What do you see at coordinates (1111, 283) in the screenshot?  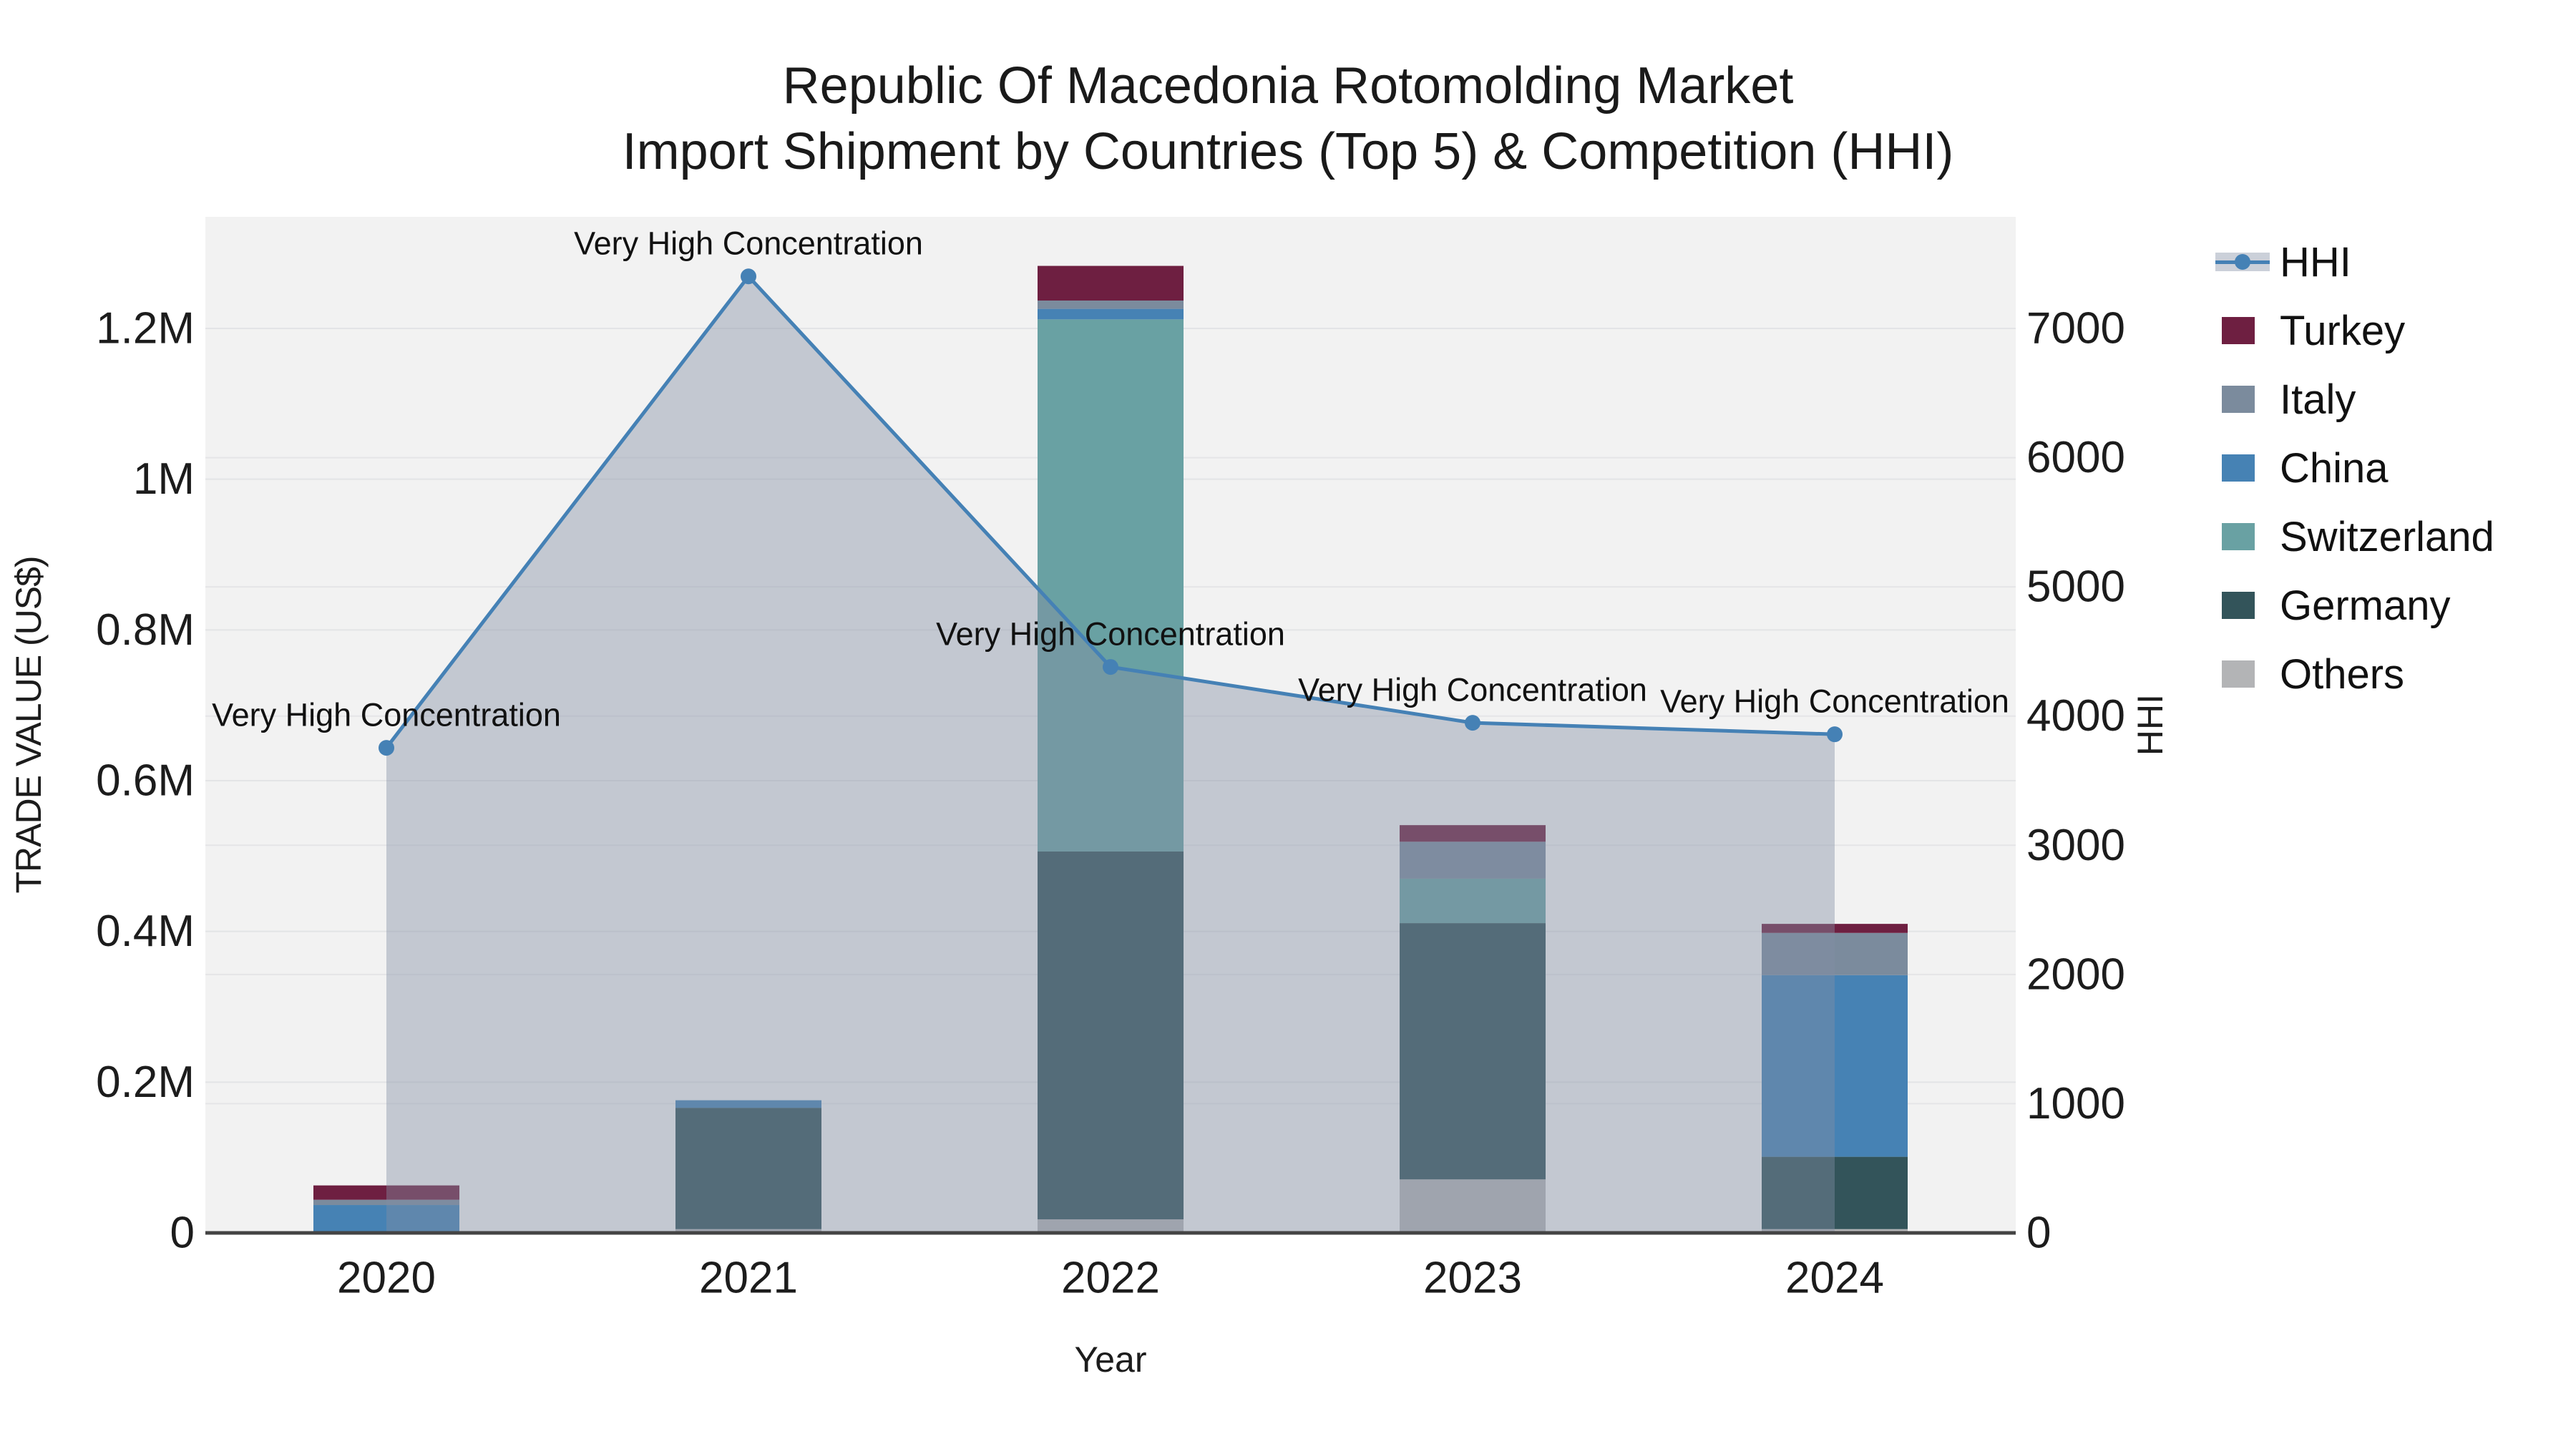 I see `bar-segment-2022-turkey` at bounding box center [1111, 283].